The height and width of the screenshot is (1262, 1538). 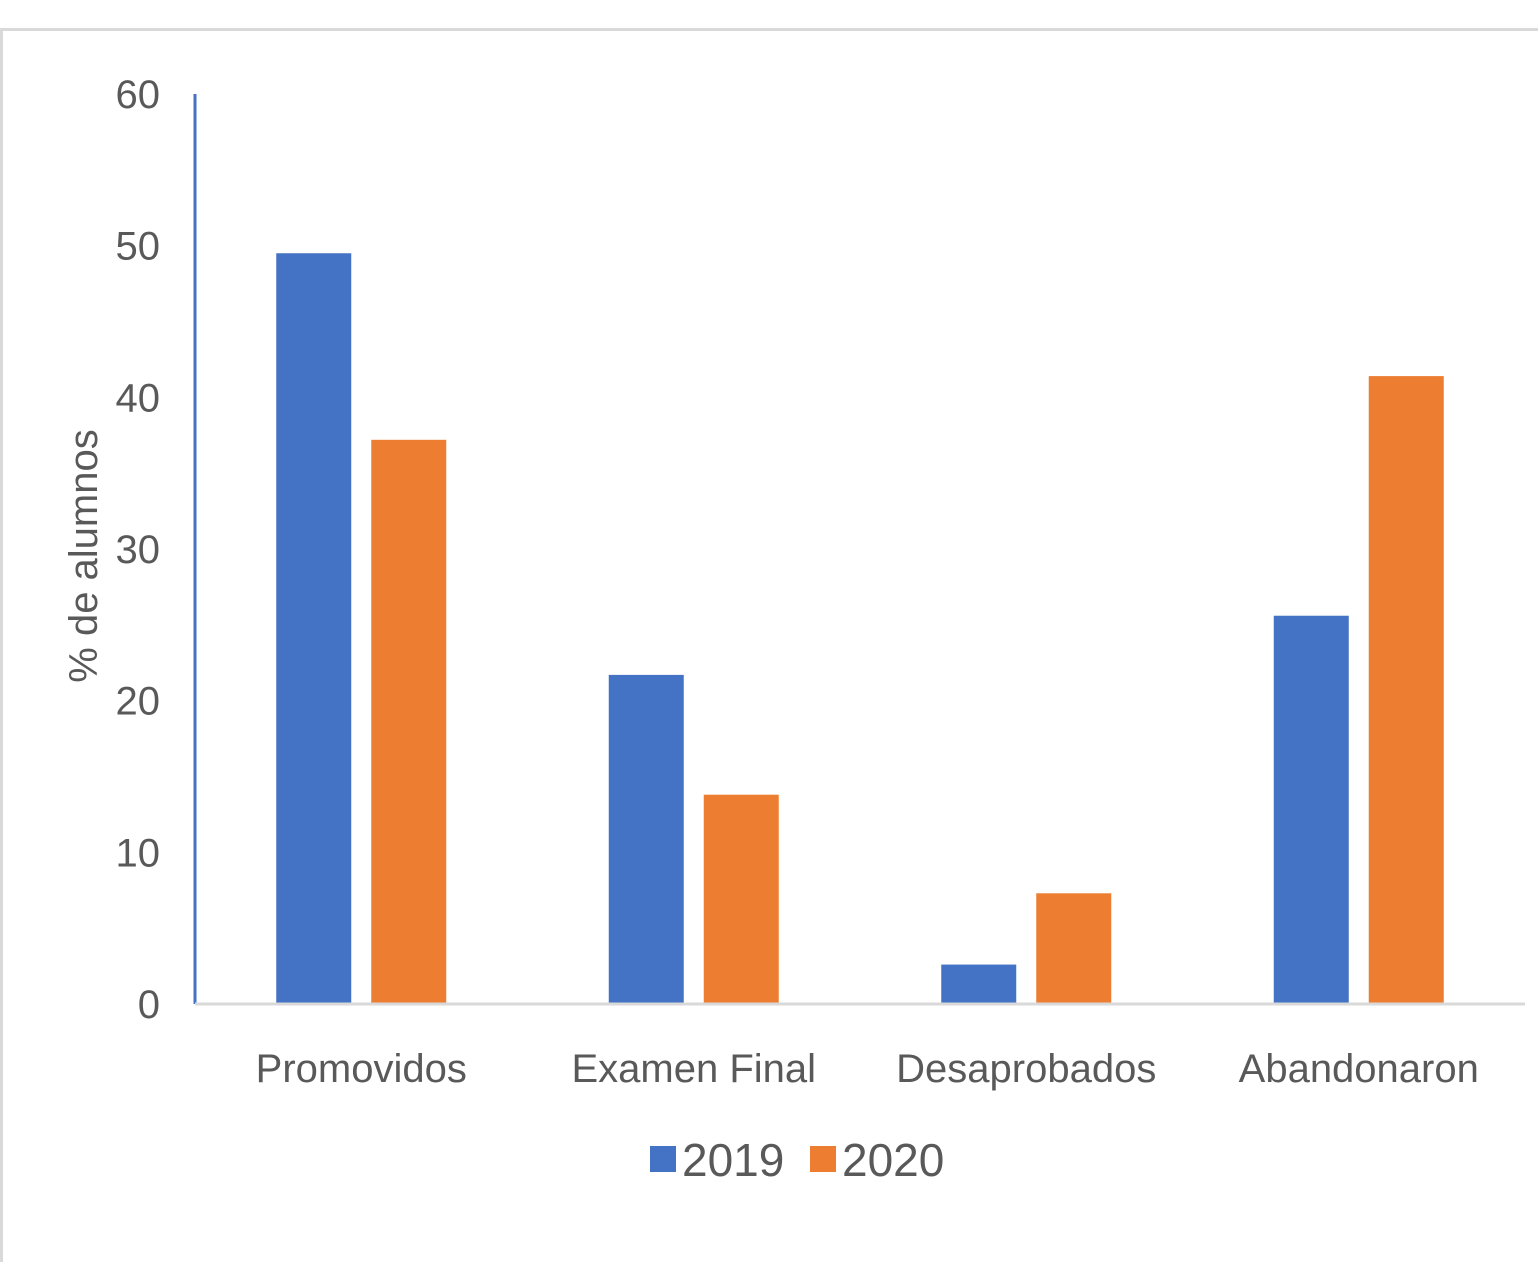 I want to click on bar-2019-abandonaron, so click(x=1311, y=809).